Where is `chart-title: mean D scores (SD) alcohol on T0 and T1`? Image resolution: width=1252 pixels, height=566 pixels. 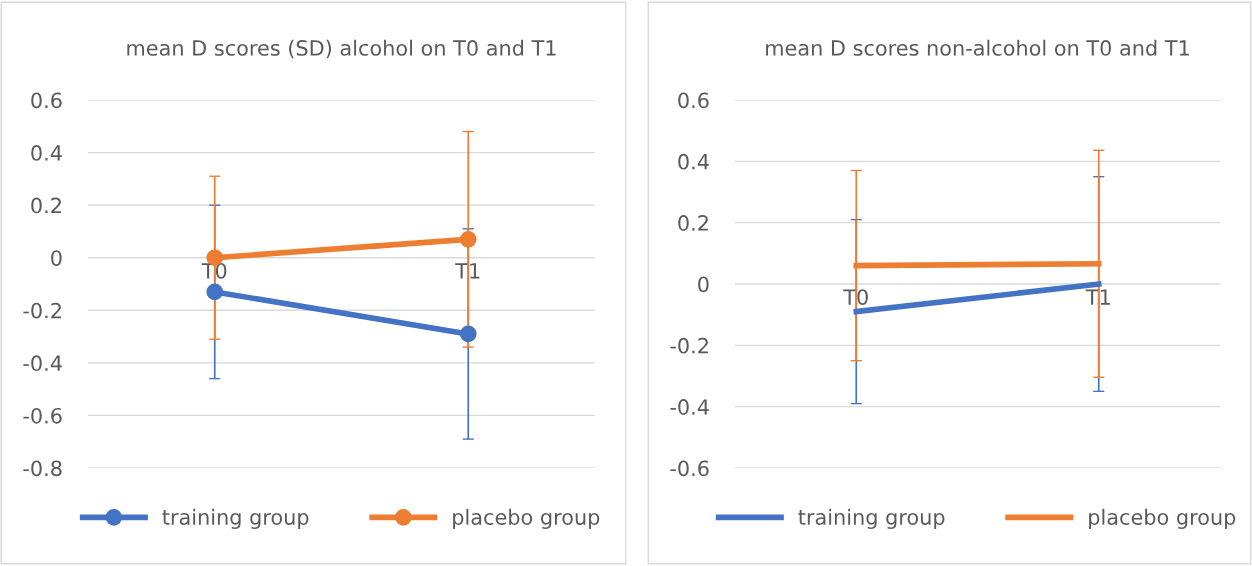
chart-title: mean D scores (SD) alcohol on T0 and T1 is located at coordinates (341, 49).